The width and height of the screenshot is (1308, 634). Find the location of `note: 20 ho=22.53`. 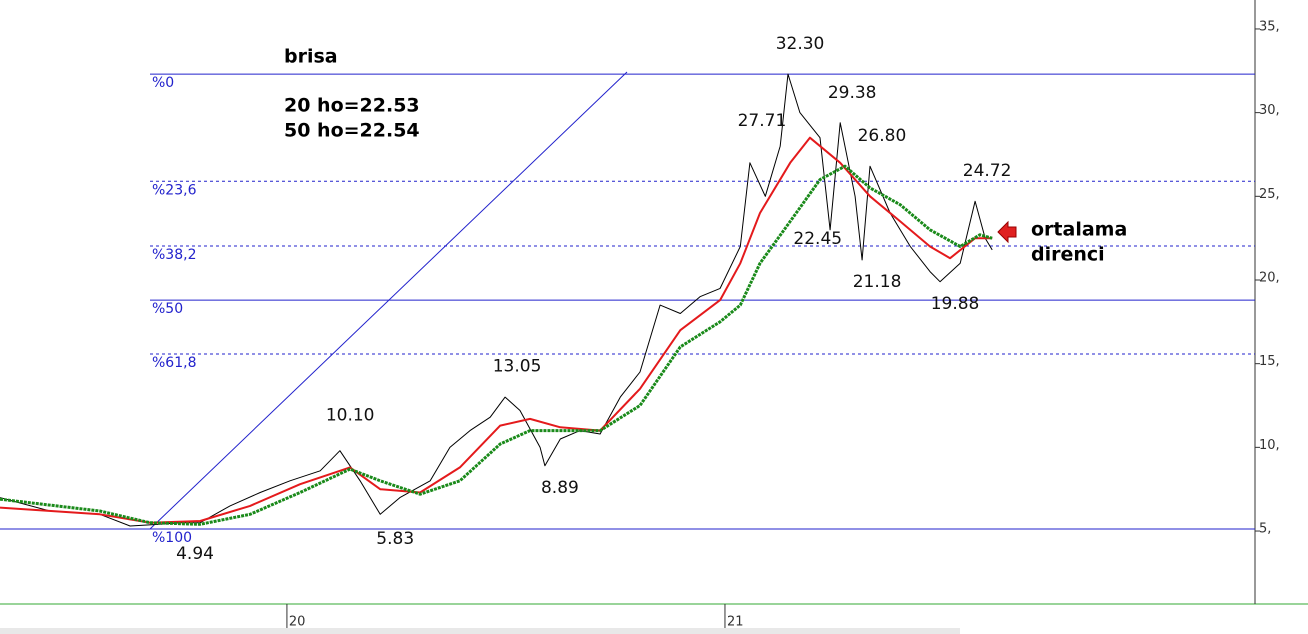

note: 20 ho=22.53 is located at coordinates (352, 106).